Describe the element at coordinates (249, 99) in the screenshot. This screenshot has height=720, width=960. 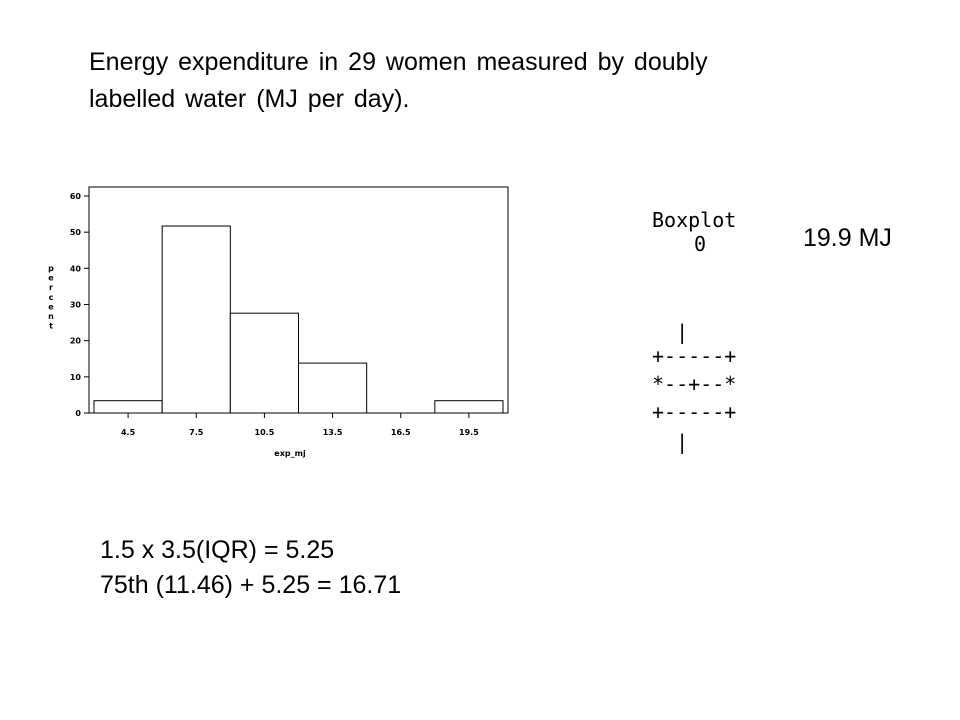
I see `title-line-2: labelled water (MJ per day).` at that location.